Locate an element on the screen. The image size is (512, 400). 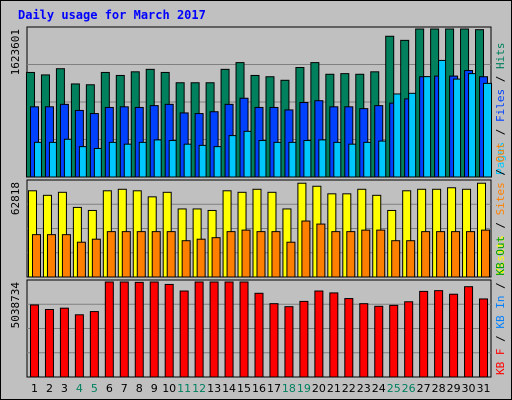
y-axis-max-label: 1623601 is located at coordinates (15, 52).